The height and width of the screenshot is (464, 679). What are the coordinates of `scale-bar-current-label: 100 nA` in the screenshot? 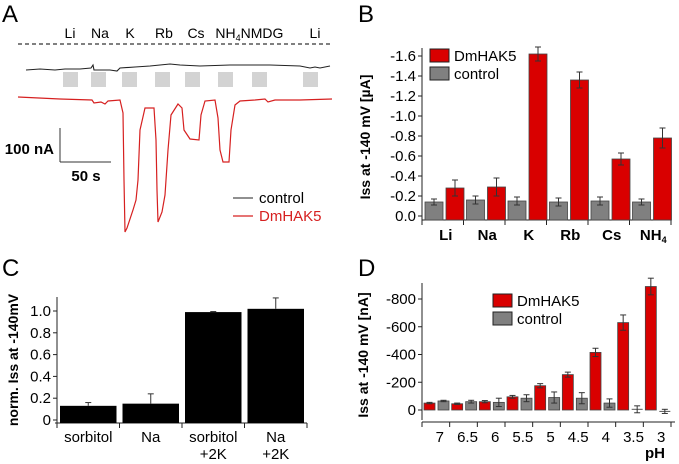 It's located at (29, 149).